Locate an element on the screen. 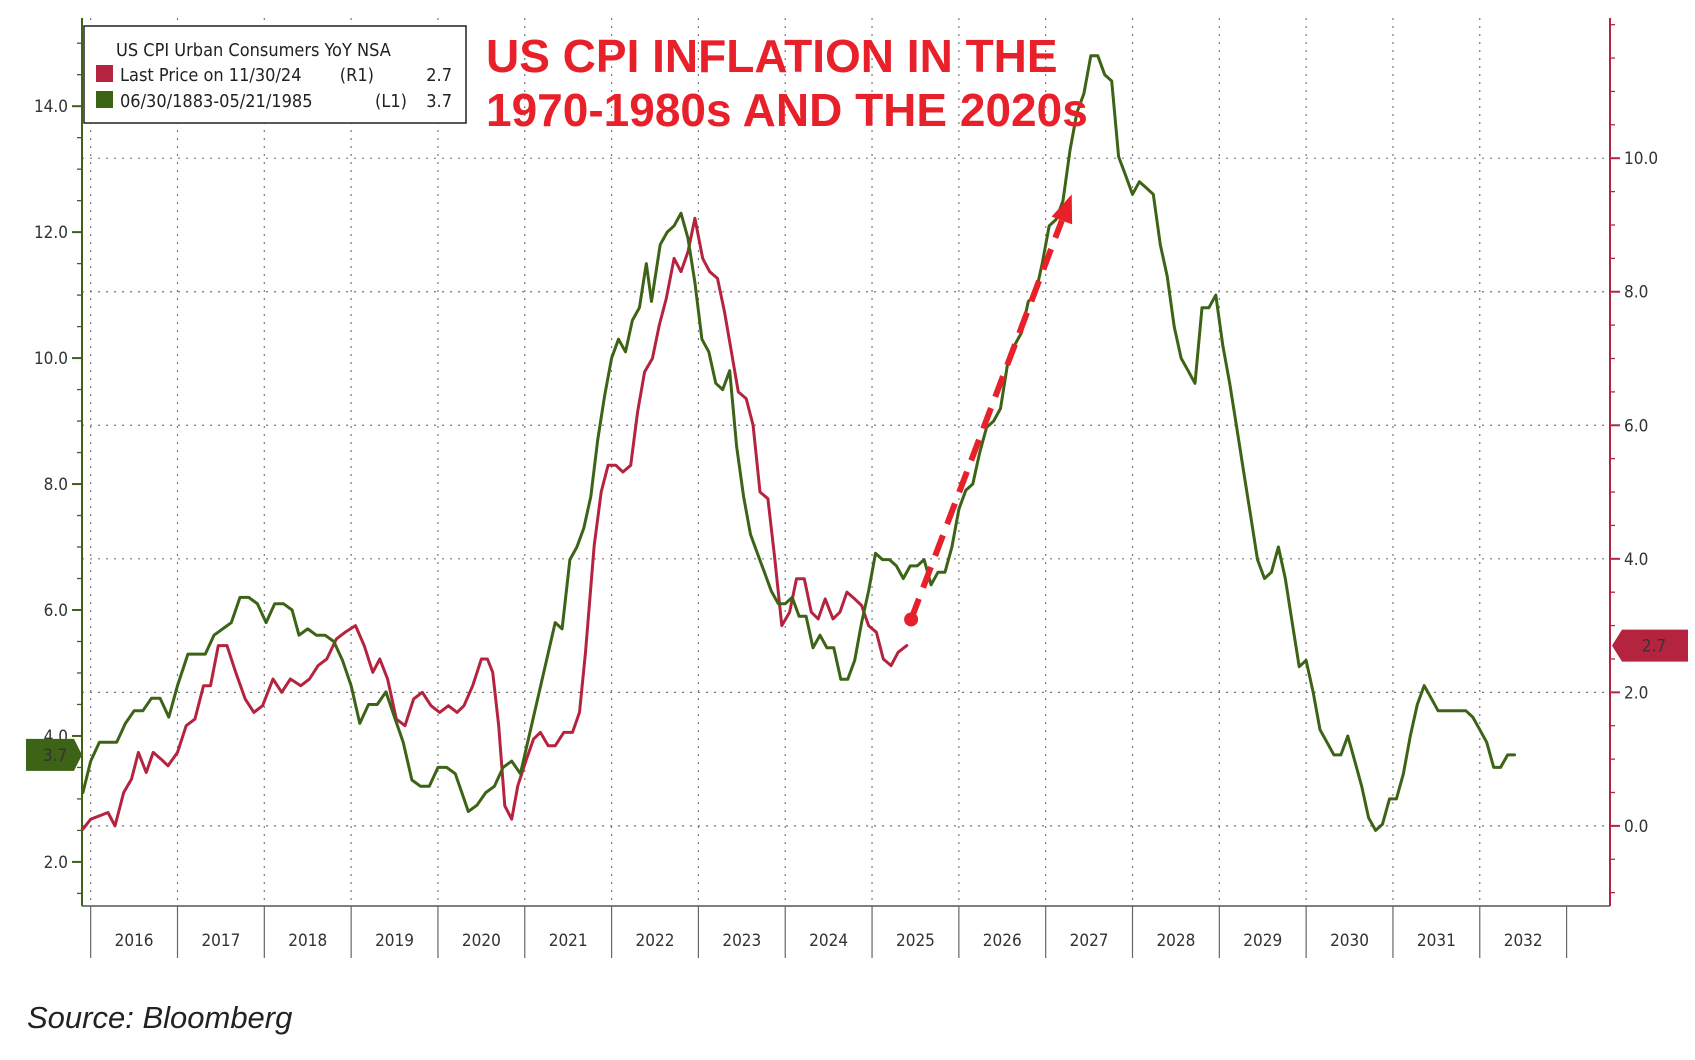  left-last-value-badge is located at coordinates (54, 754).